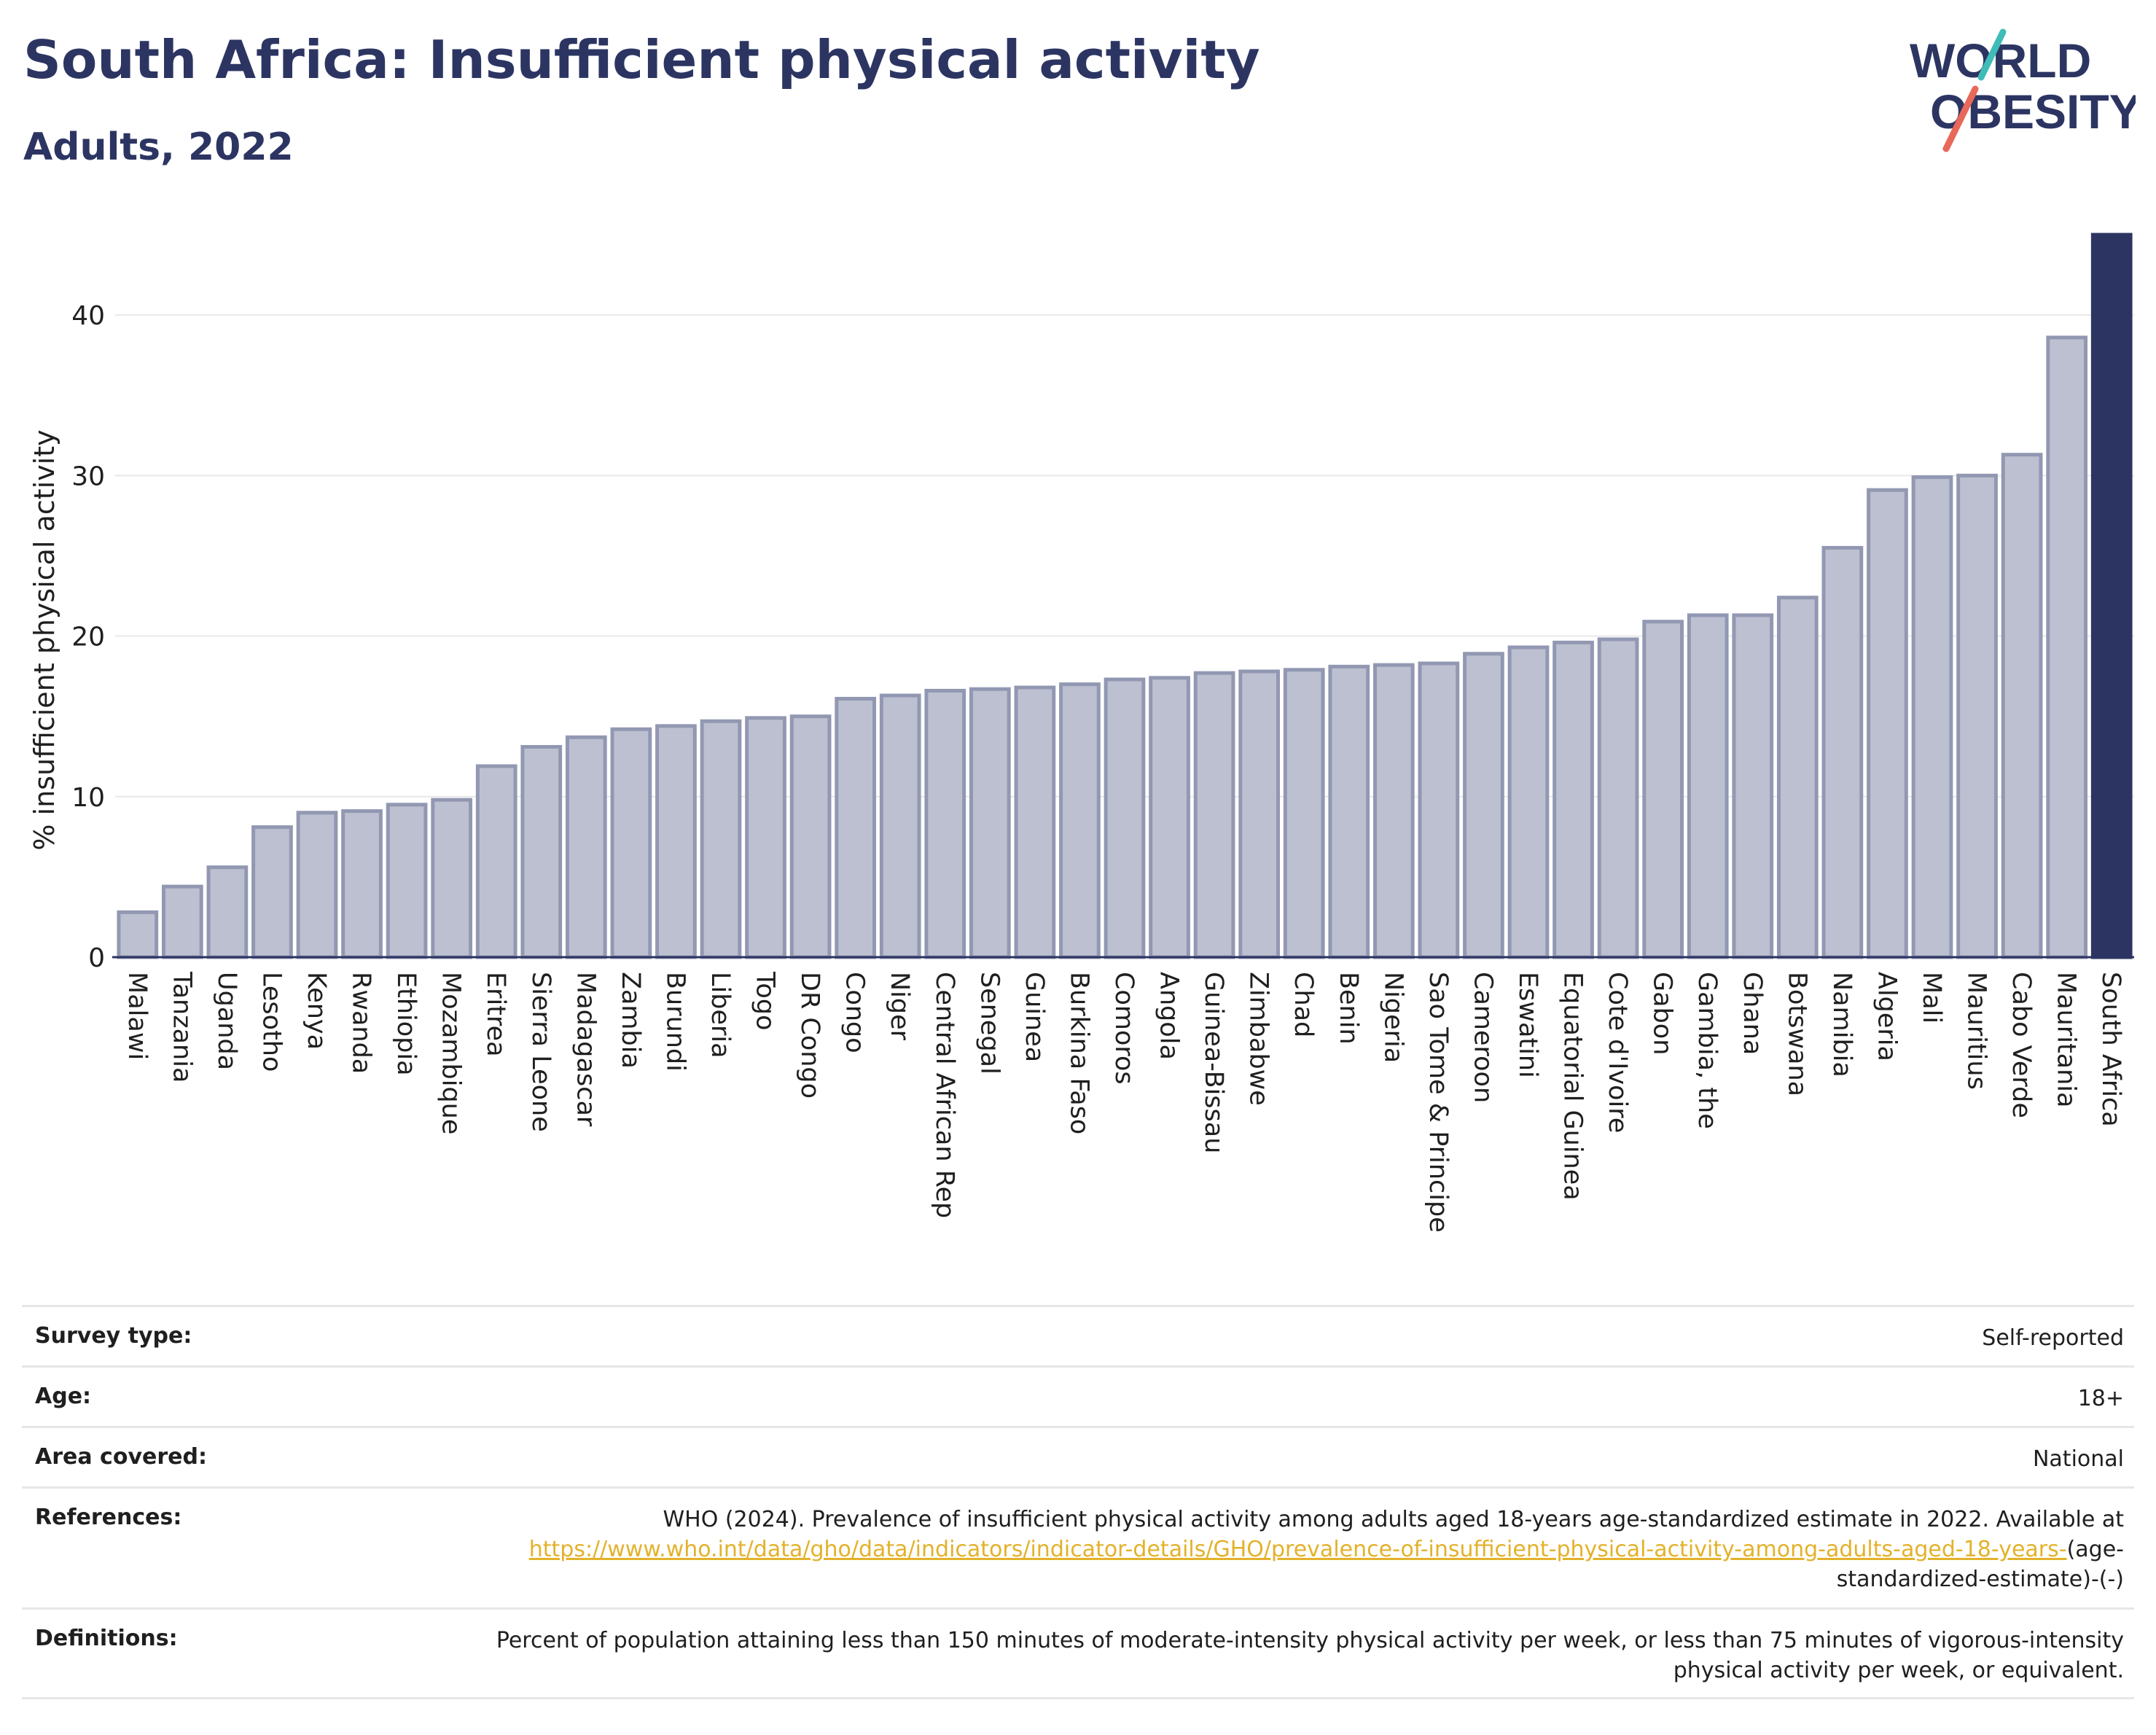 This screenshot has height=1735, width=2156. Describe the element at coordinates (1752, 1013) in the screenshot. I see `x-tick-label: Ghana` at that location.